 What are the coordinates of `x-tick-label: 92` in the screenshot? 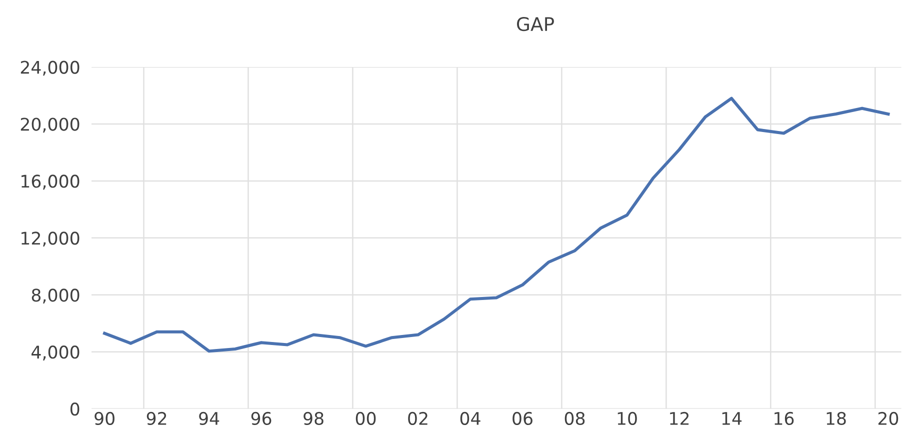 It's located at (156, 419).